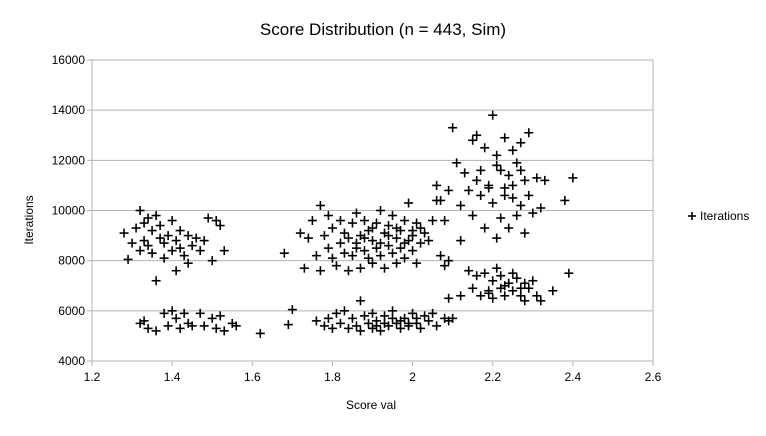  I want to click on x-tick-label: 2, so click(412, 377).